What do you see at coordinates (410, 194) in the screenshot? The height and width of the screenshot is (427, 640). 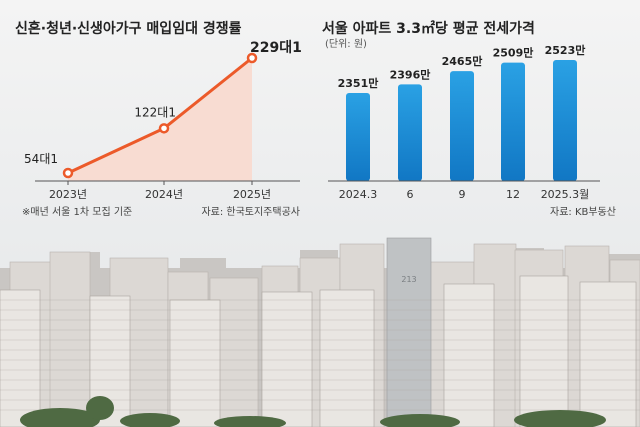 I see `bar-x-tick-label: 6` at bounding box center [410, 194].